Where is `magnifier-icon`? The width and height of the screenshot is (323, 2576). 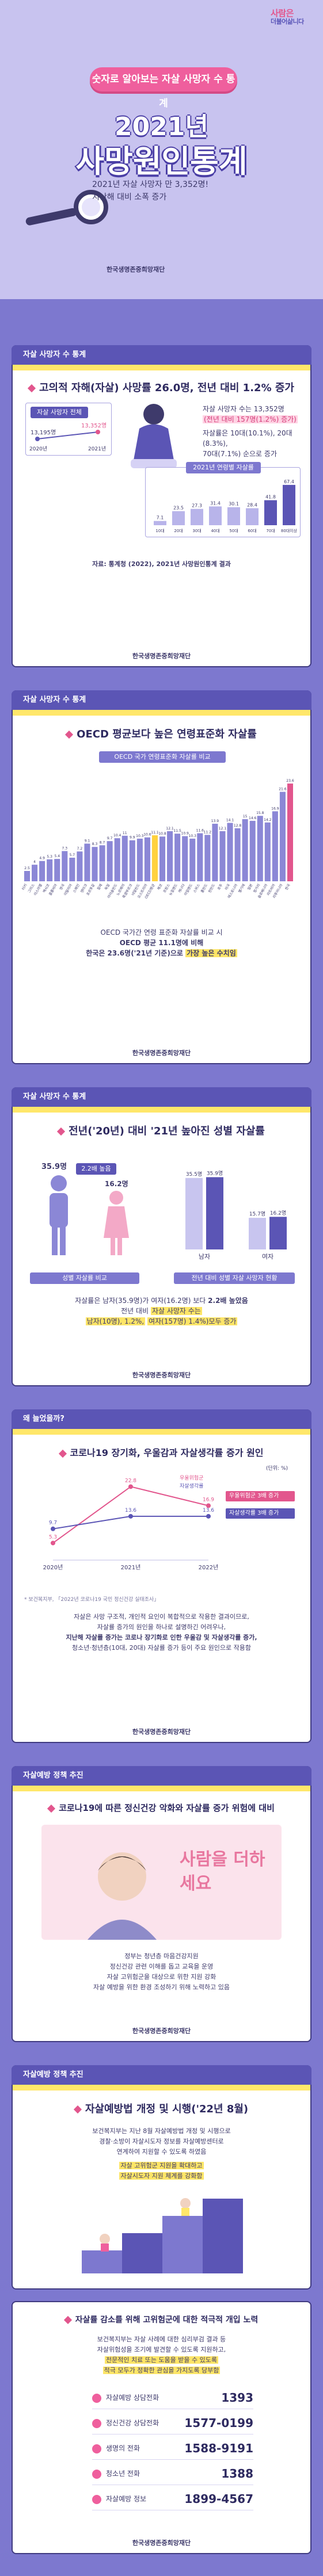
magnifier-icon is located at coordinates (66, 208).